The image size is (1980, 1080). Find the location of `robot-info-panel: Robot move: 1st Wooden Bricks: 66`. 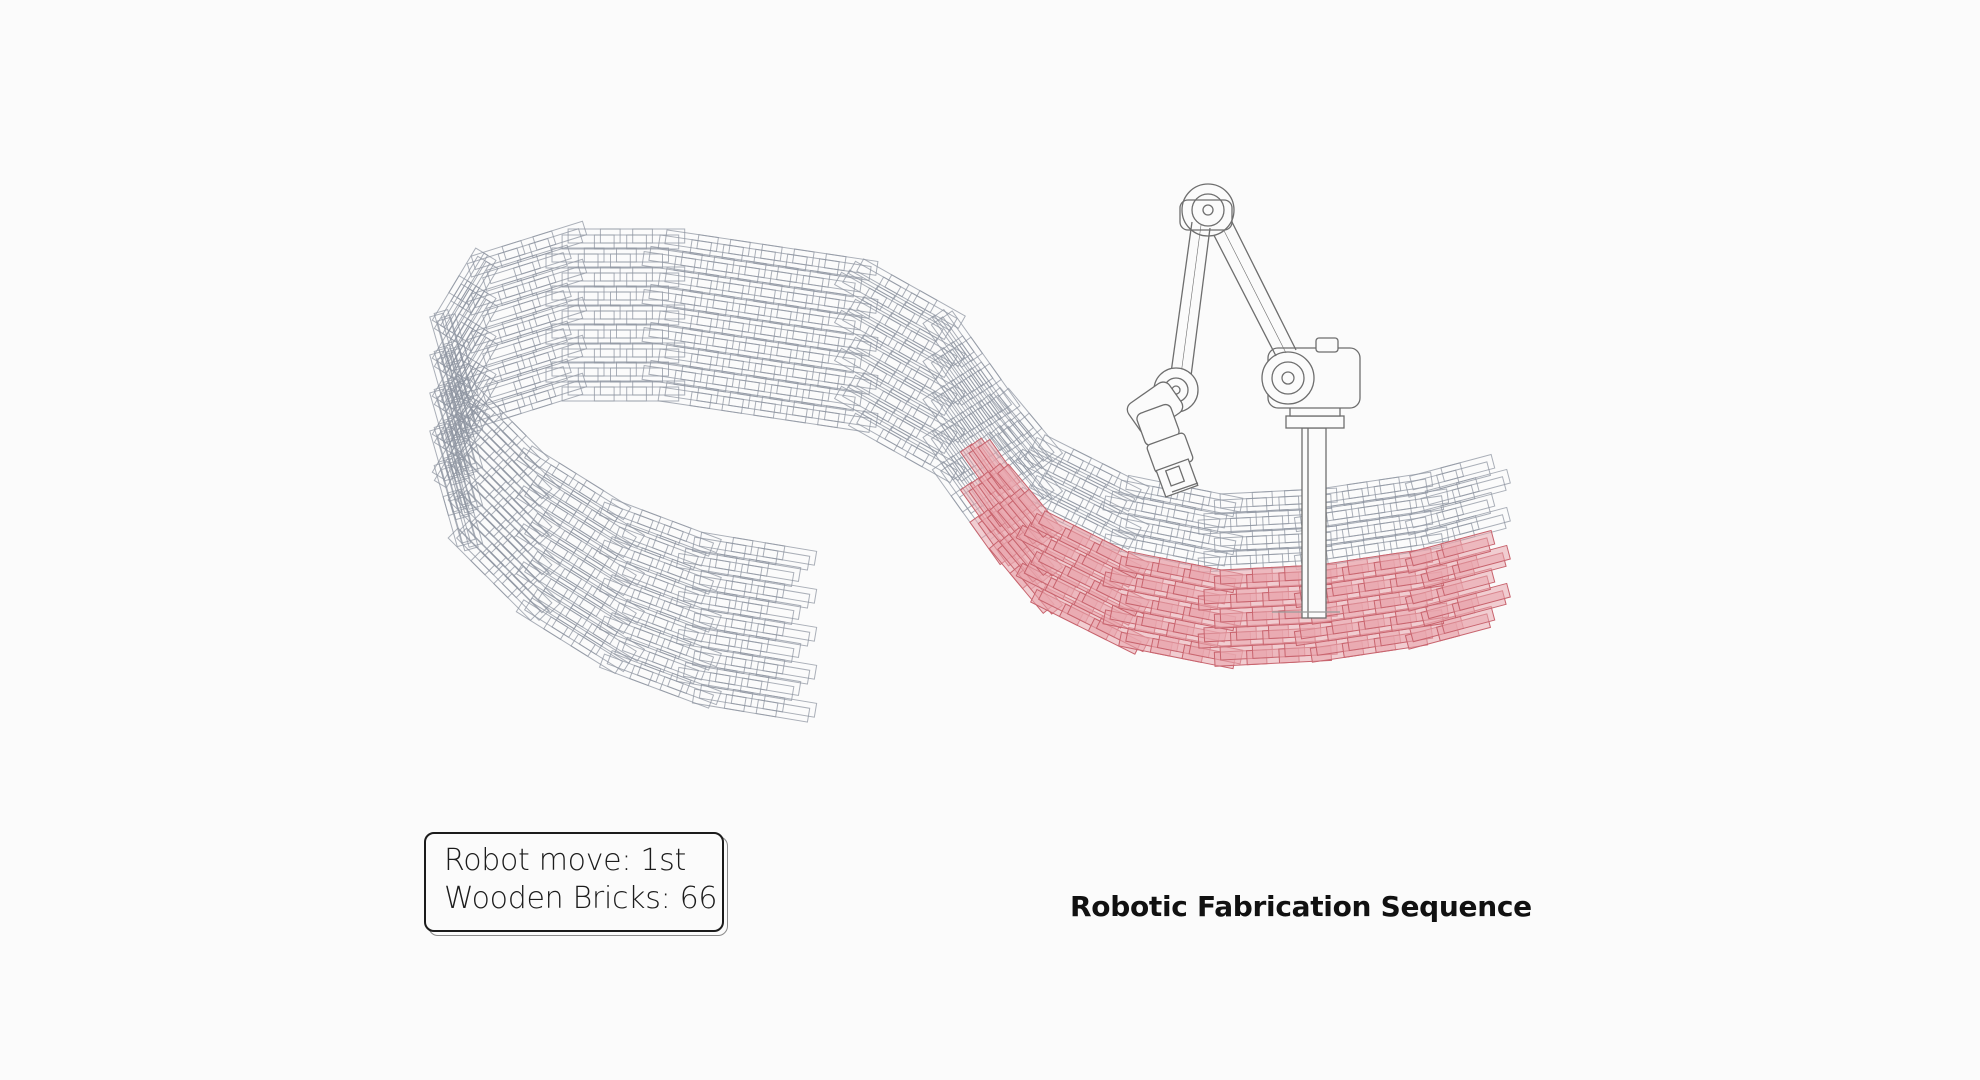

robot-info-panel: Robot move: 1st Wooden Bricks: 66 is located at coordinates (576, 884).